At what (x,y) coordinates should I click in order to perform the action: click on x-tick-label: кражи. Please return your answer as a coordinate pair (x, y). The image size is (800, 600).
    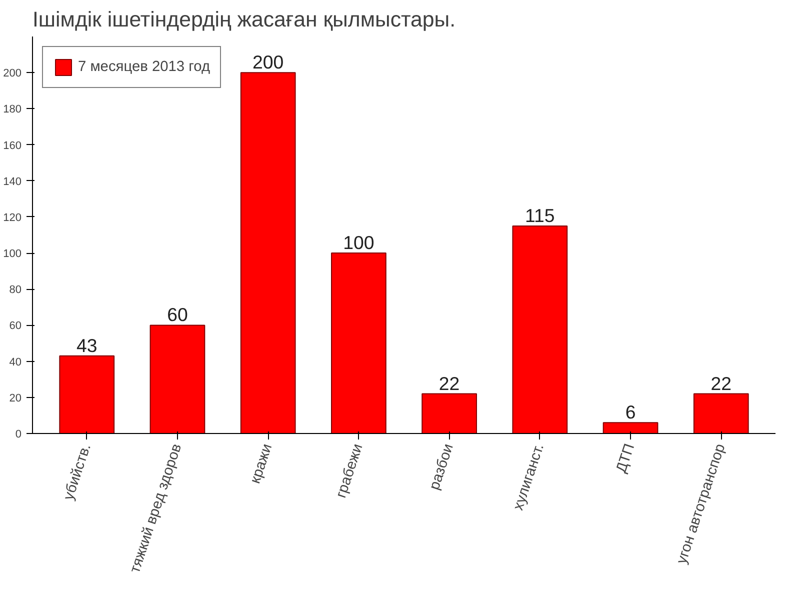
    Looking at the image, I should click on (262, 464).